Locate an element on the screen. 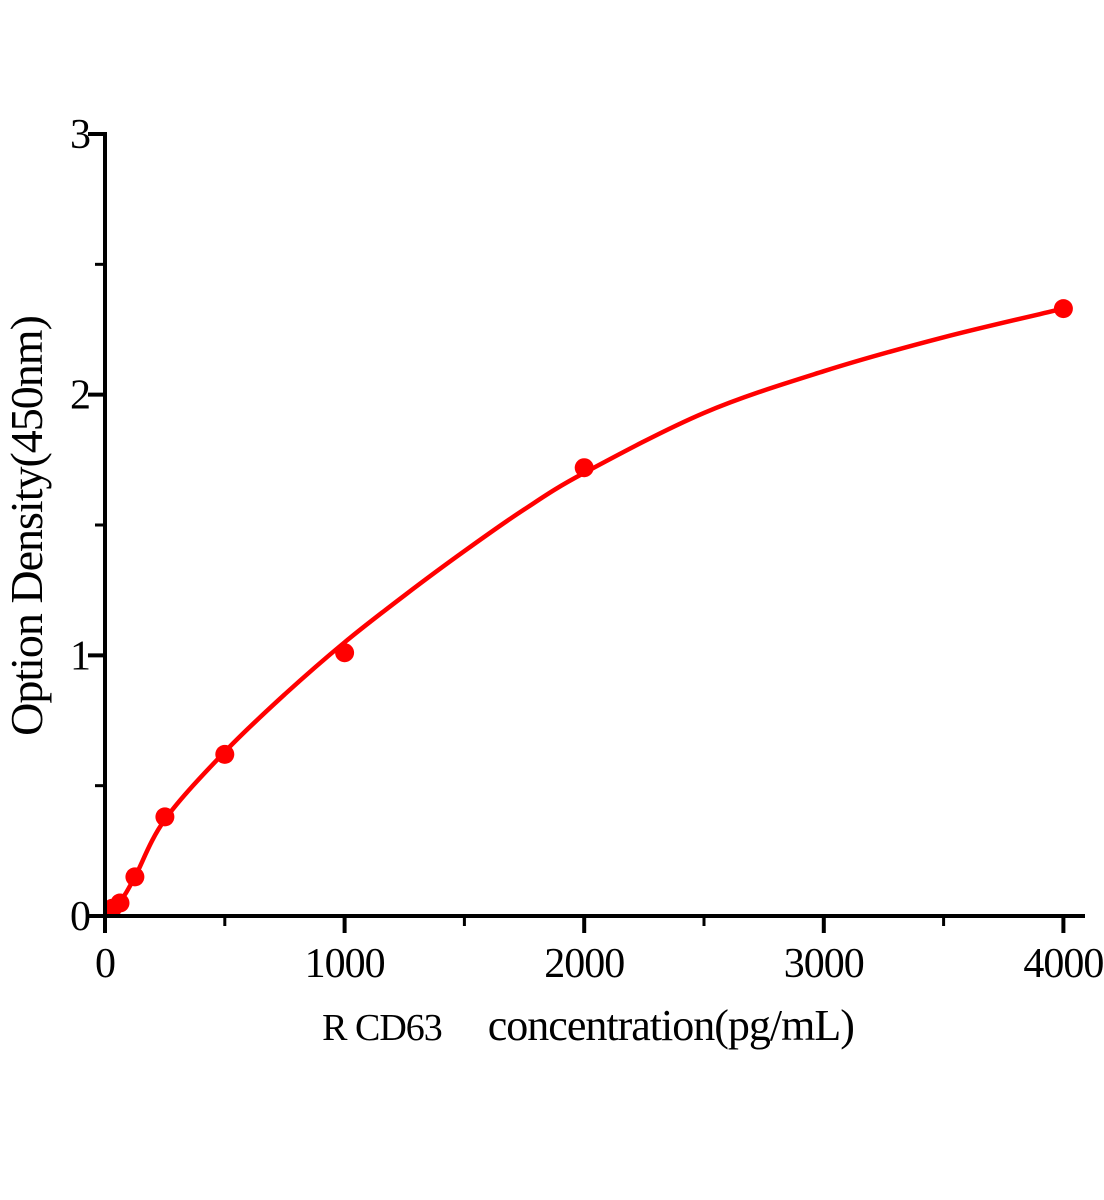  x-tick-label: 2000 is located at coordinates (584, 964).